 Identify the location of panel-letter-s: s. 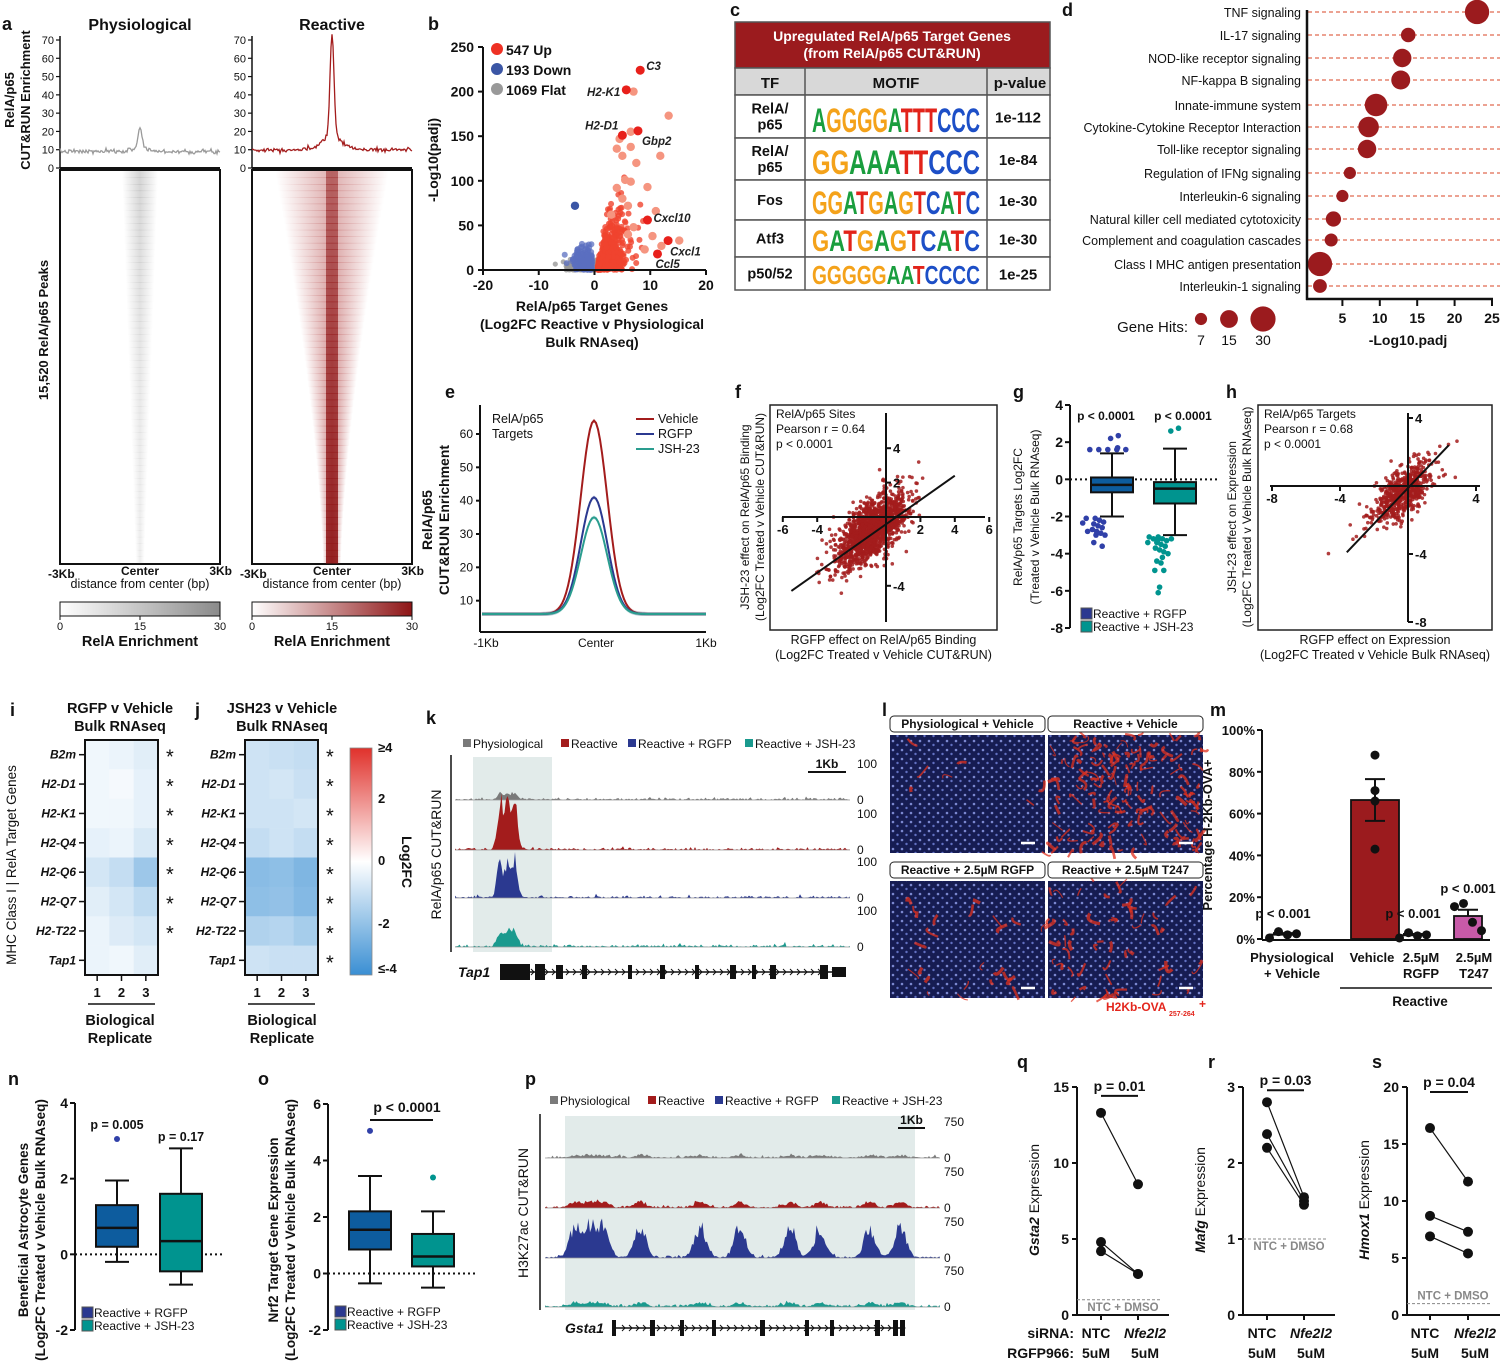
(1377, 1062).